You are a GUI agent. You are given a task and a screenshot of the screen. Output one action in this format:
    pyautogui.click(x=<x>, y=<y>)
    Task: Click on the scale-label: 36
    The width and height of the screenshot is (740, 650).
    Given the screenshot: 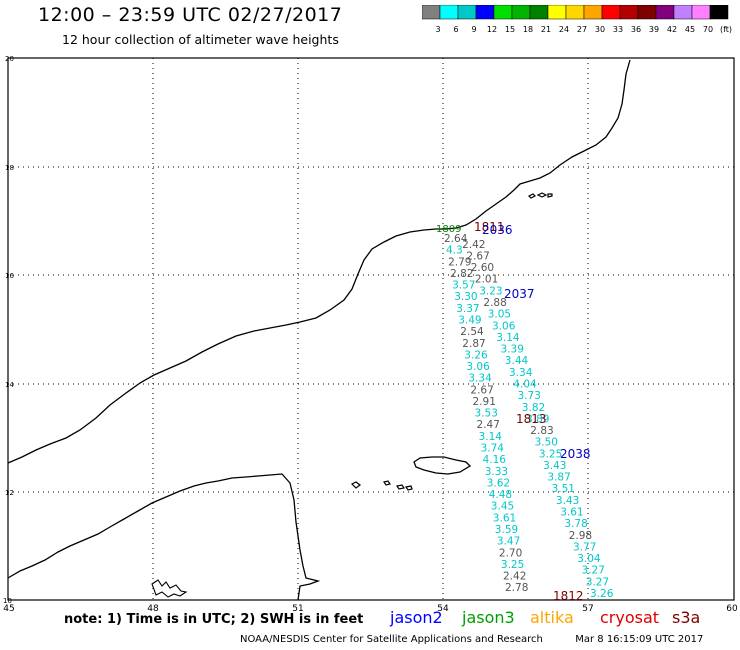 What is the action you would take?
    pyautogui.click(x=636, y=29)
    